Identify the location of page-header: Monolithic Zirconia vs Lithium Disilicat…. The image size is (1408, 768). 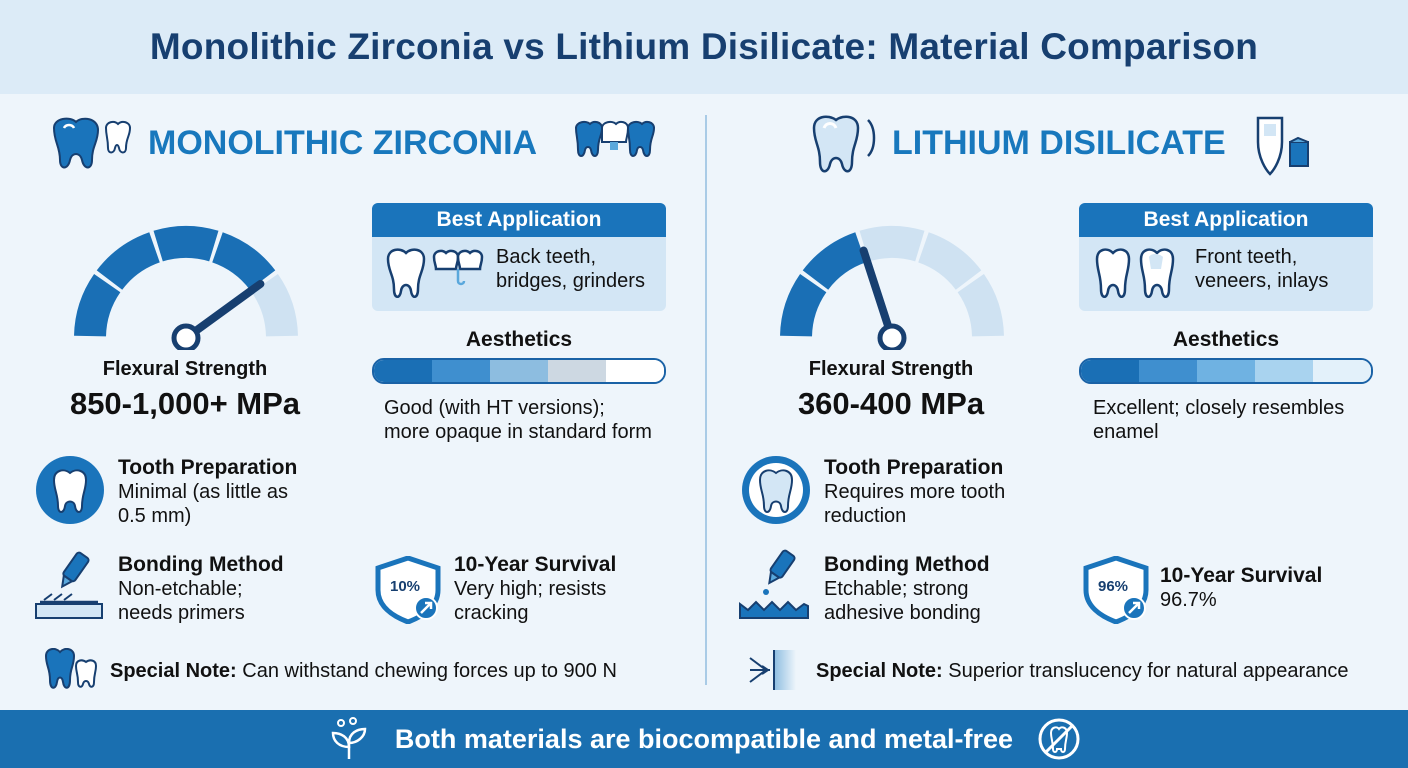
(704, 47).